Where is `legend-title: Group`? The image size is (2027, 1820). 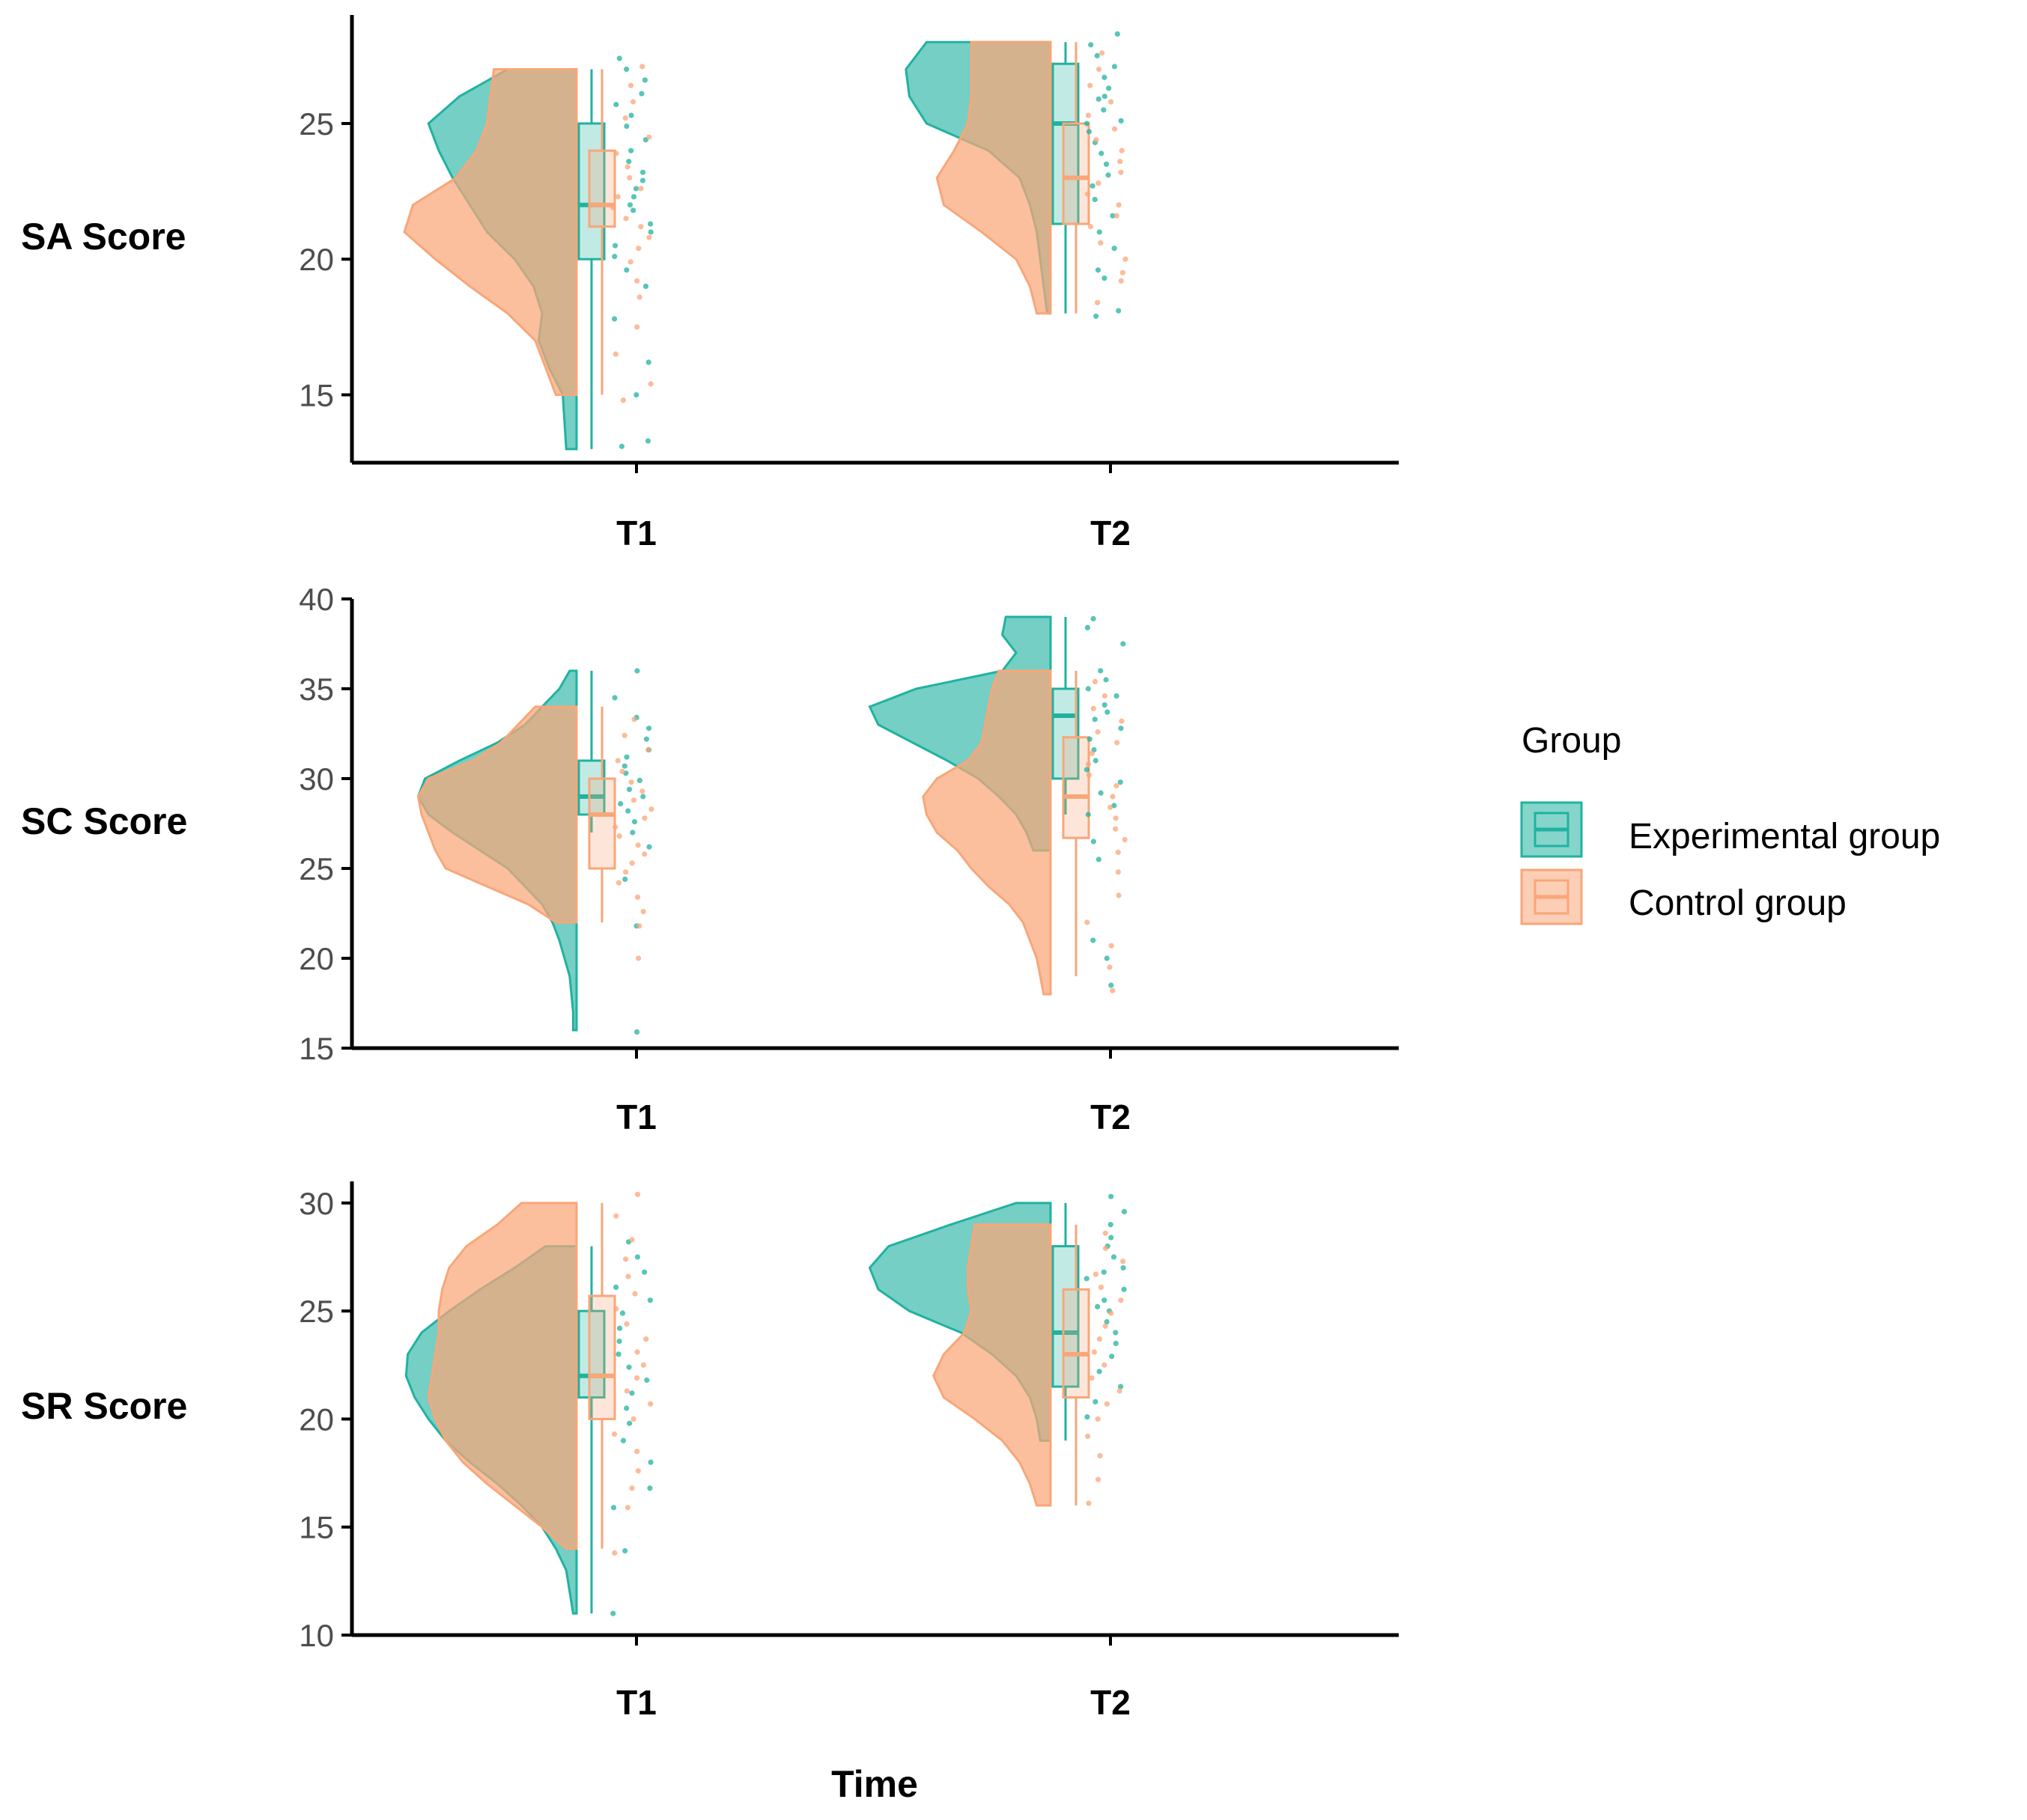
legend-title: Group is located at coordinates (1571, 741).